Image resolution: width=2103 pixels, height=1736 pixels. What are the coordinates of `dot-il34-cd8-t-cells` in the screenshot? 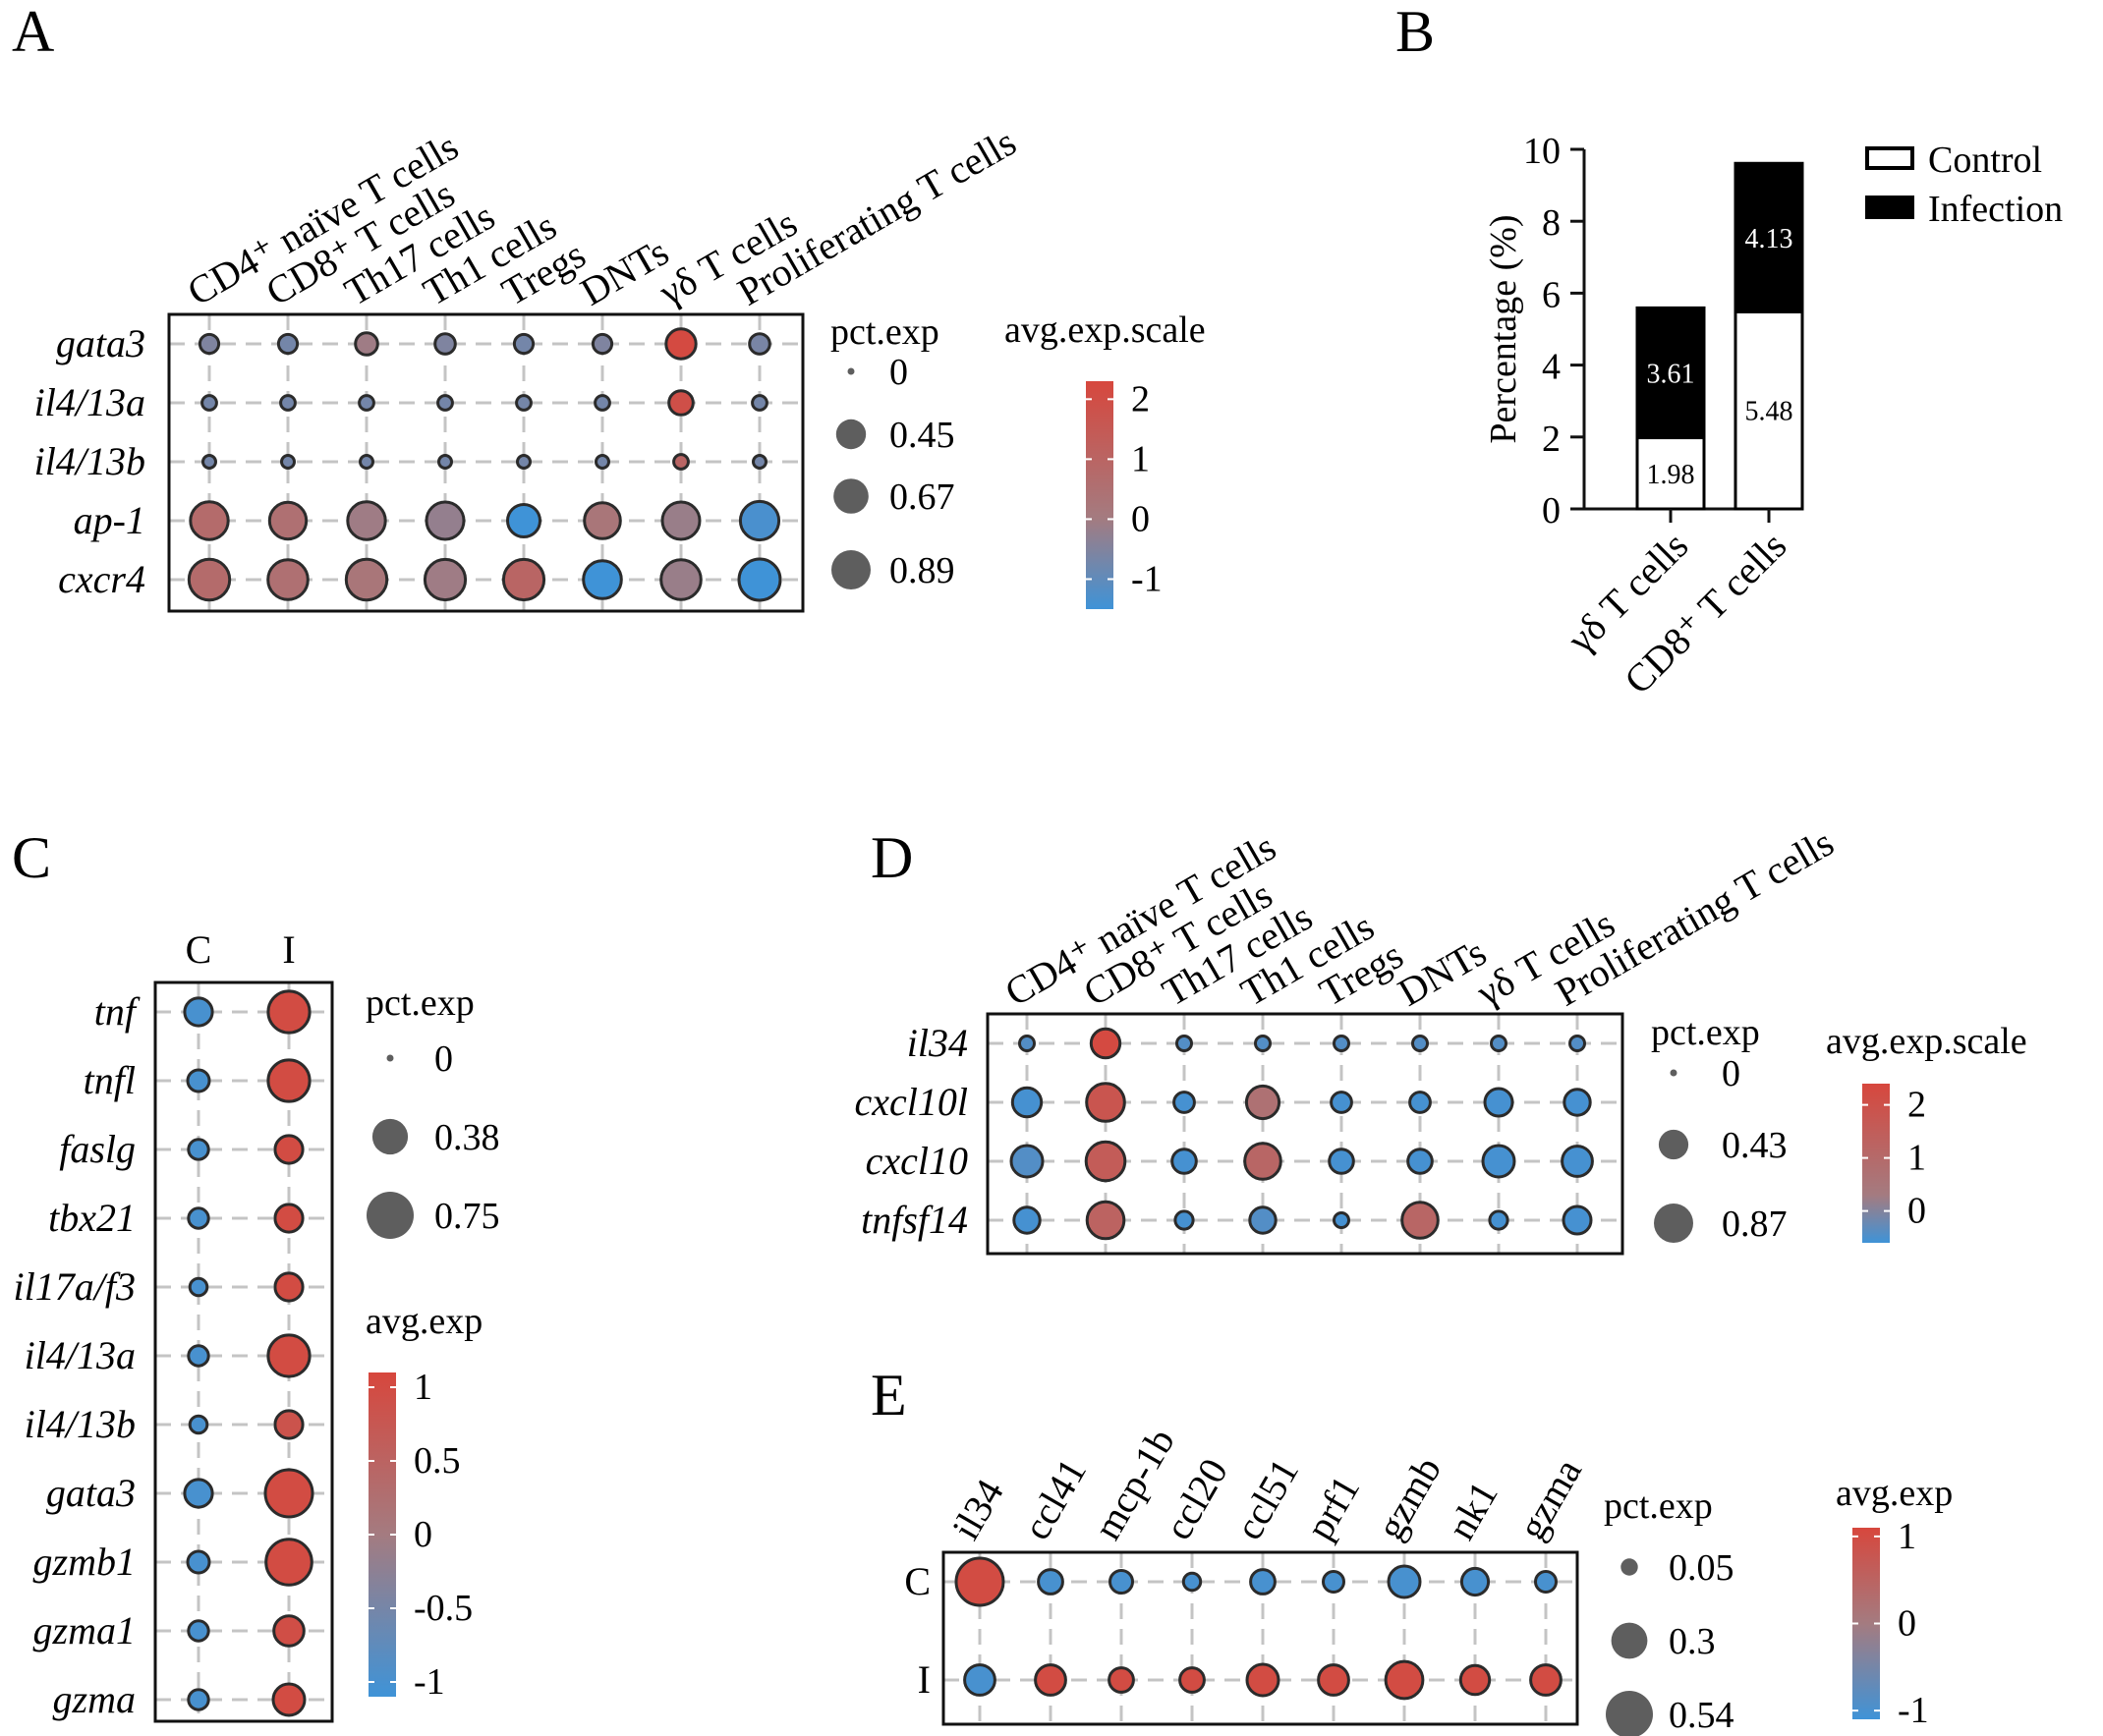 It's located at (1105, 1043).